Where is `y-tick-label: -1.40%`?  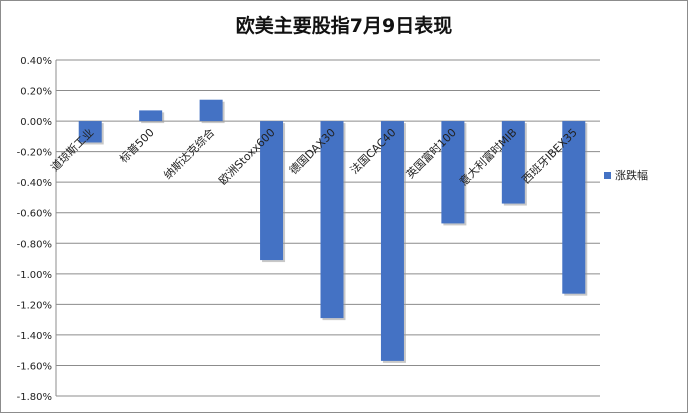 y-tick-label: -1.40% is located at coordinates (34, 336).